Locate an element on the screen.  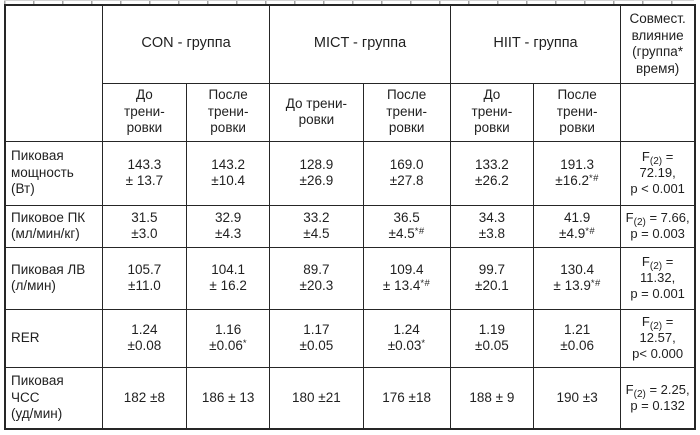
data-cell: 130.4 ± 13.9*# is located at coordinates (577, 278).